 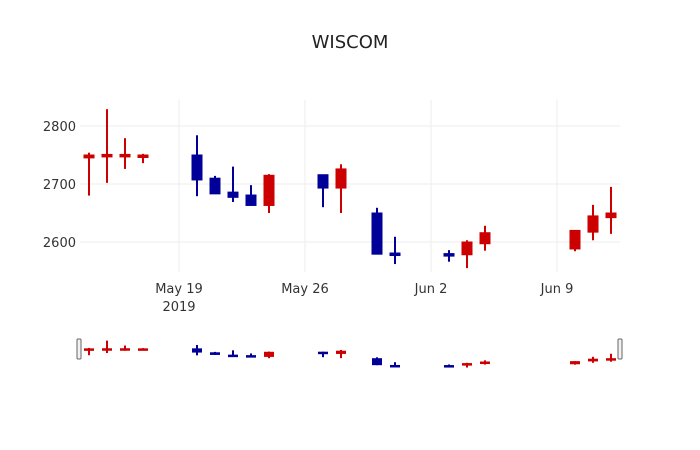 I want to click on range-slider, so click(x=349, y=353).